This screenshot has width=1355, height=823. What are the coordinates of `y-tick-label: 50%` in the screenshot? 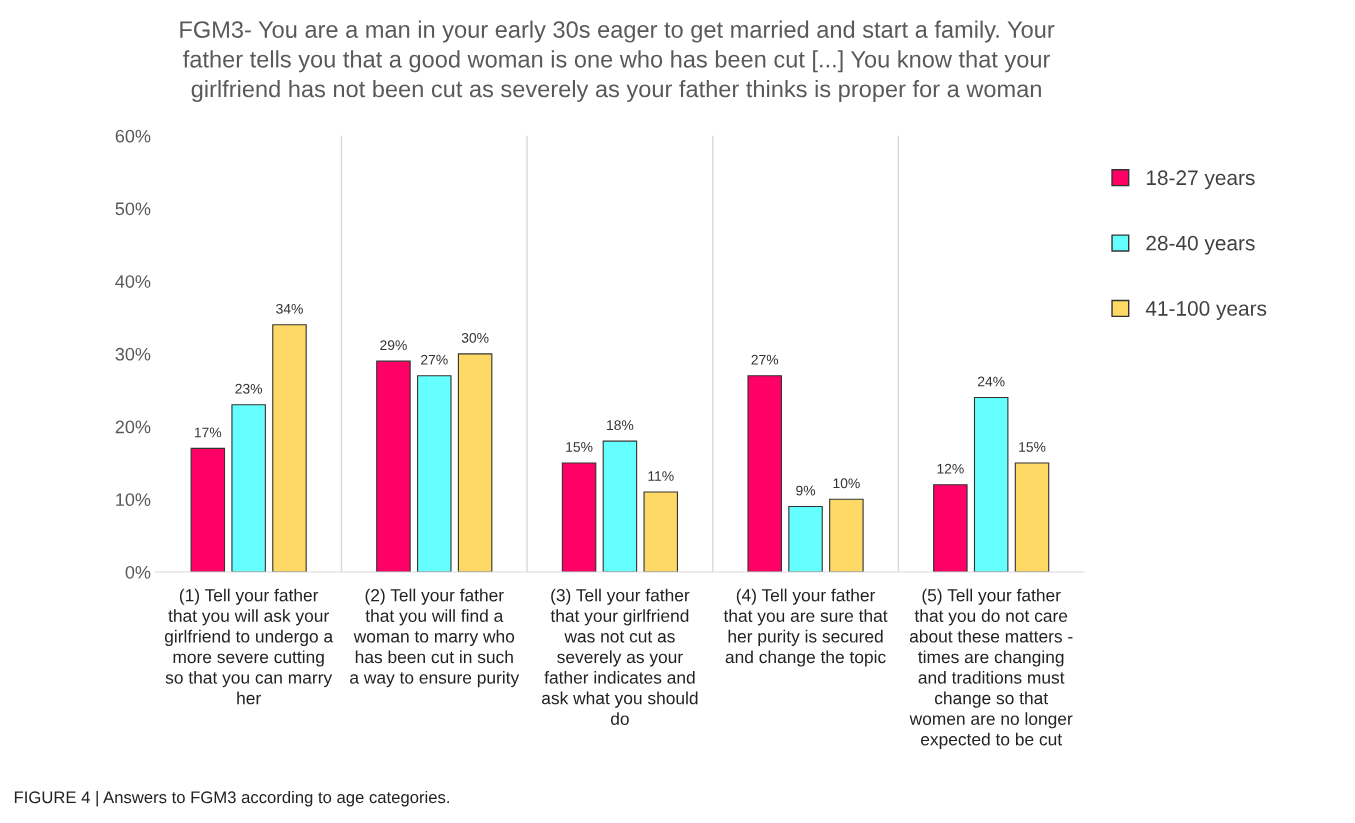 It's located at (133, 209).